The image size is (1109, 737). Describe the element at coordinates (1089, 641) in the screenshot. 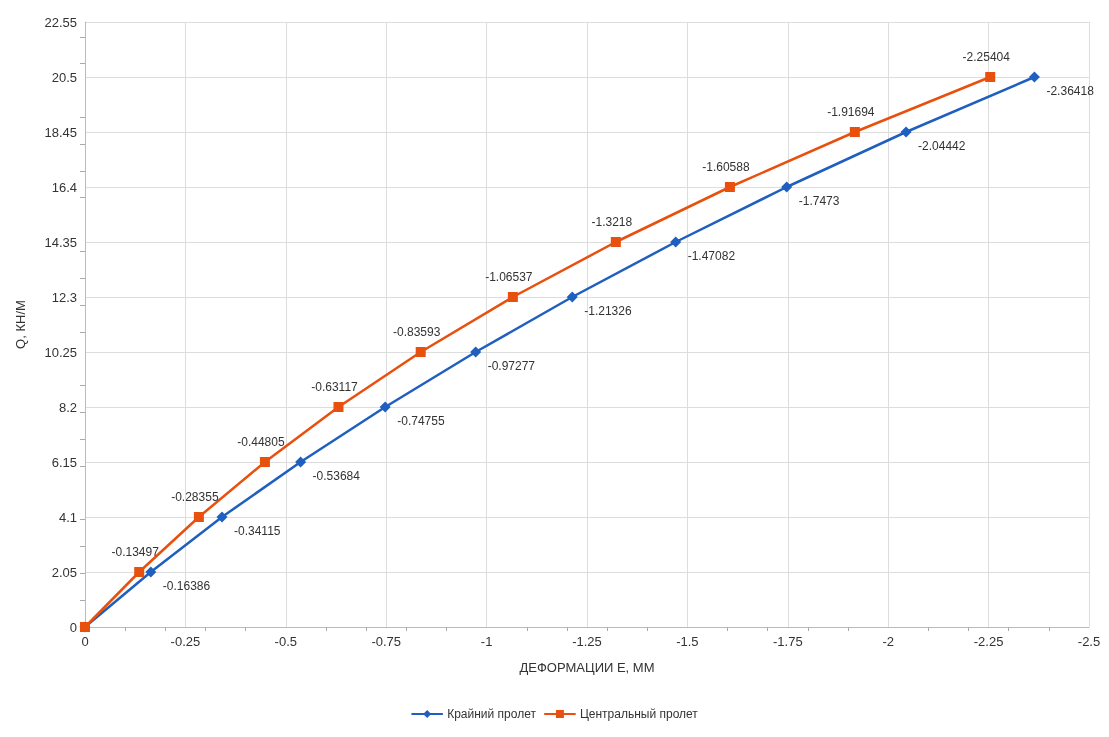

I see `x-tick-label: -2.5` at that location.